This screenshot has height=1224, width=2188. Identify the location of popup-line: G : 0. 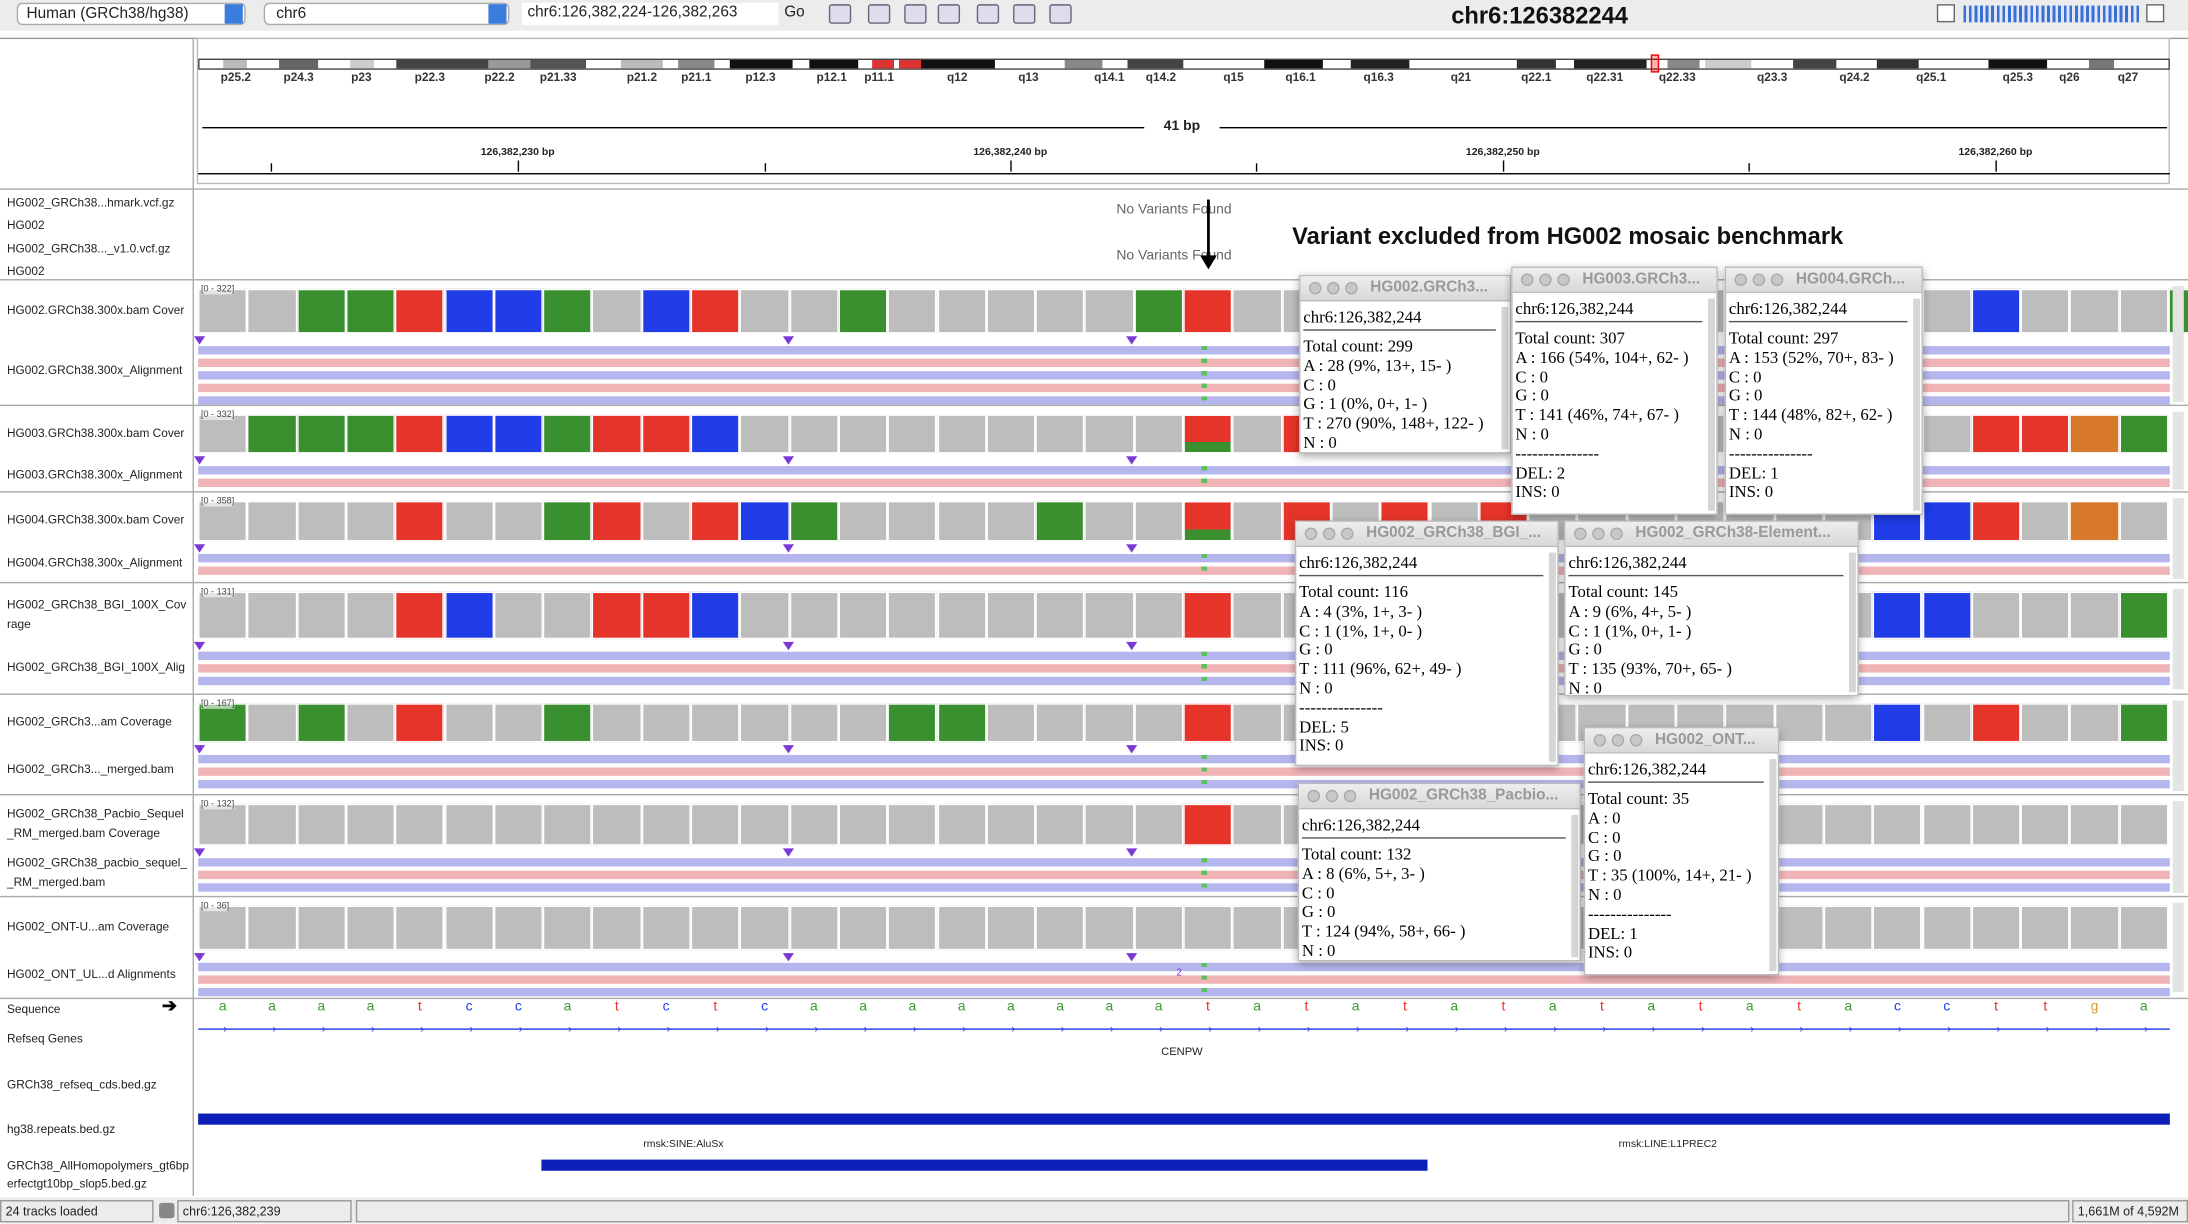
(1585, 649).